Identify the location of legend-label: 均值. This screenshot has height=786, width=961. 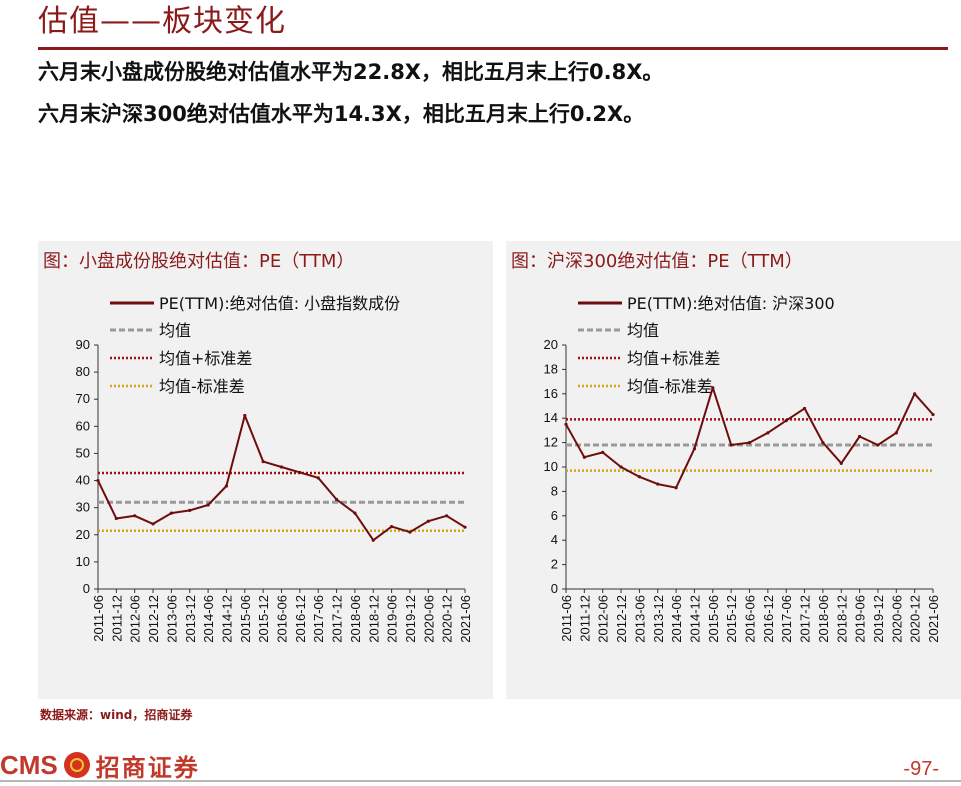
(643, 330).